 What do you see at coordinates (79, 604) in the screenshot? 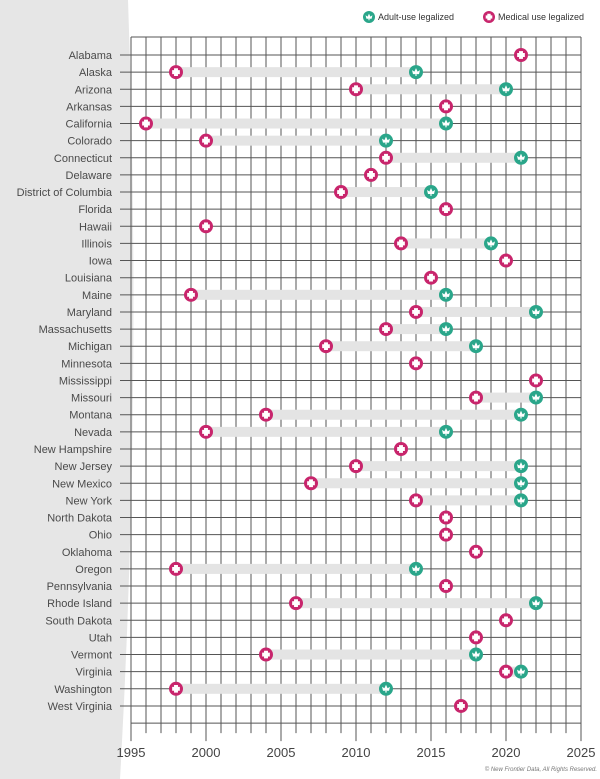
I see `state-label: Rhode Island` at bounding box center [79, 604].